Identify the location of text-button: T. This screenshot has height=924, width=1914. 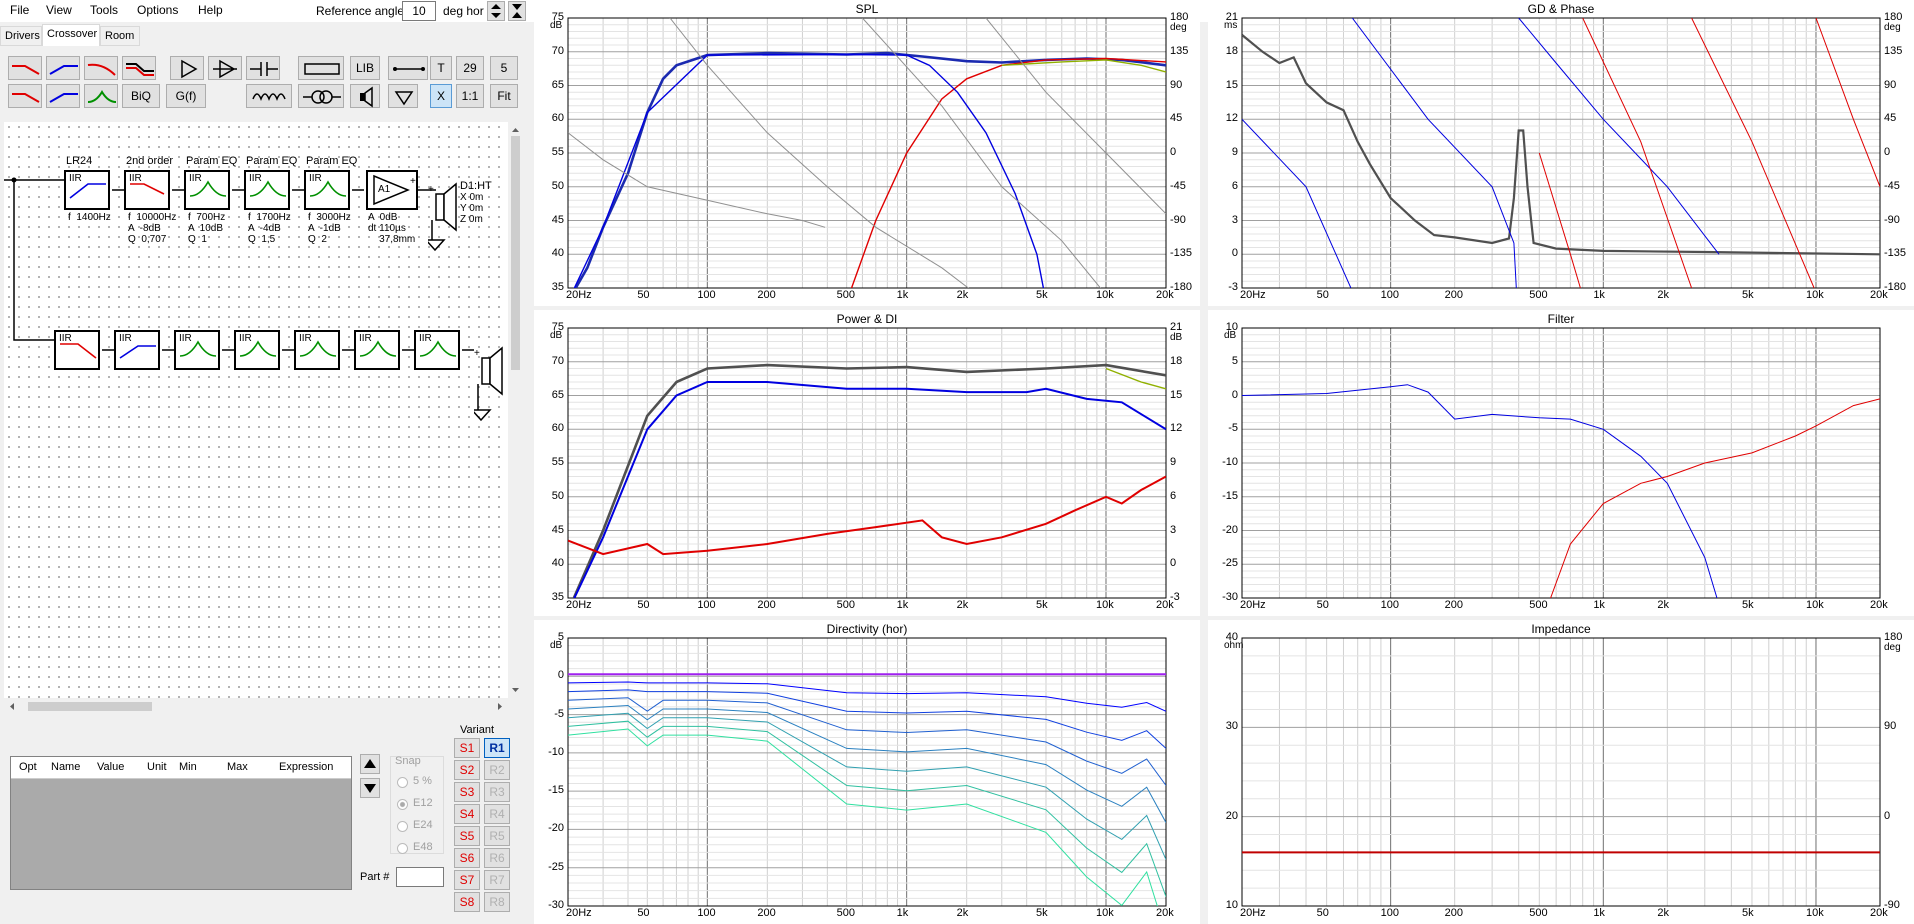
(441, 68).